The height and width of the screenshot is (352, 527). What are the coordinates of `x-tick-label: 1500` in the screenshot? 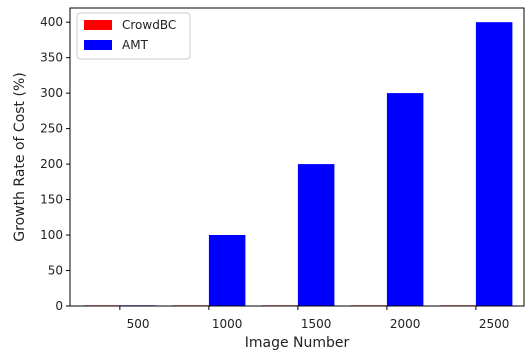 It's located at (316, 324).